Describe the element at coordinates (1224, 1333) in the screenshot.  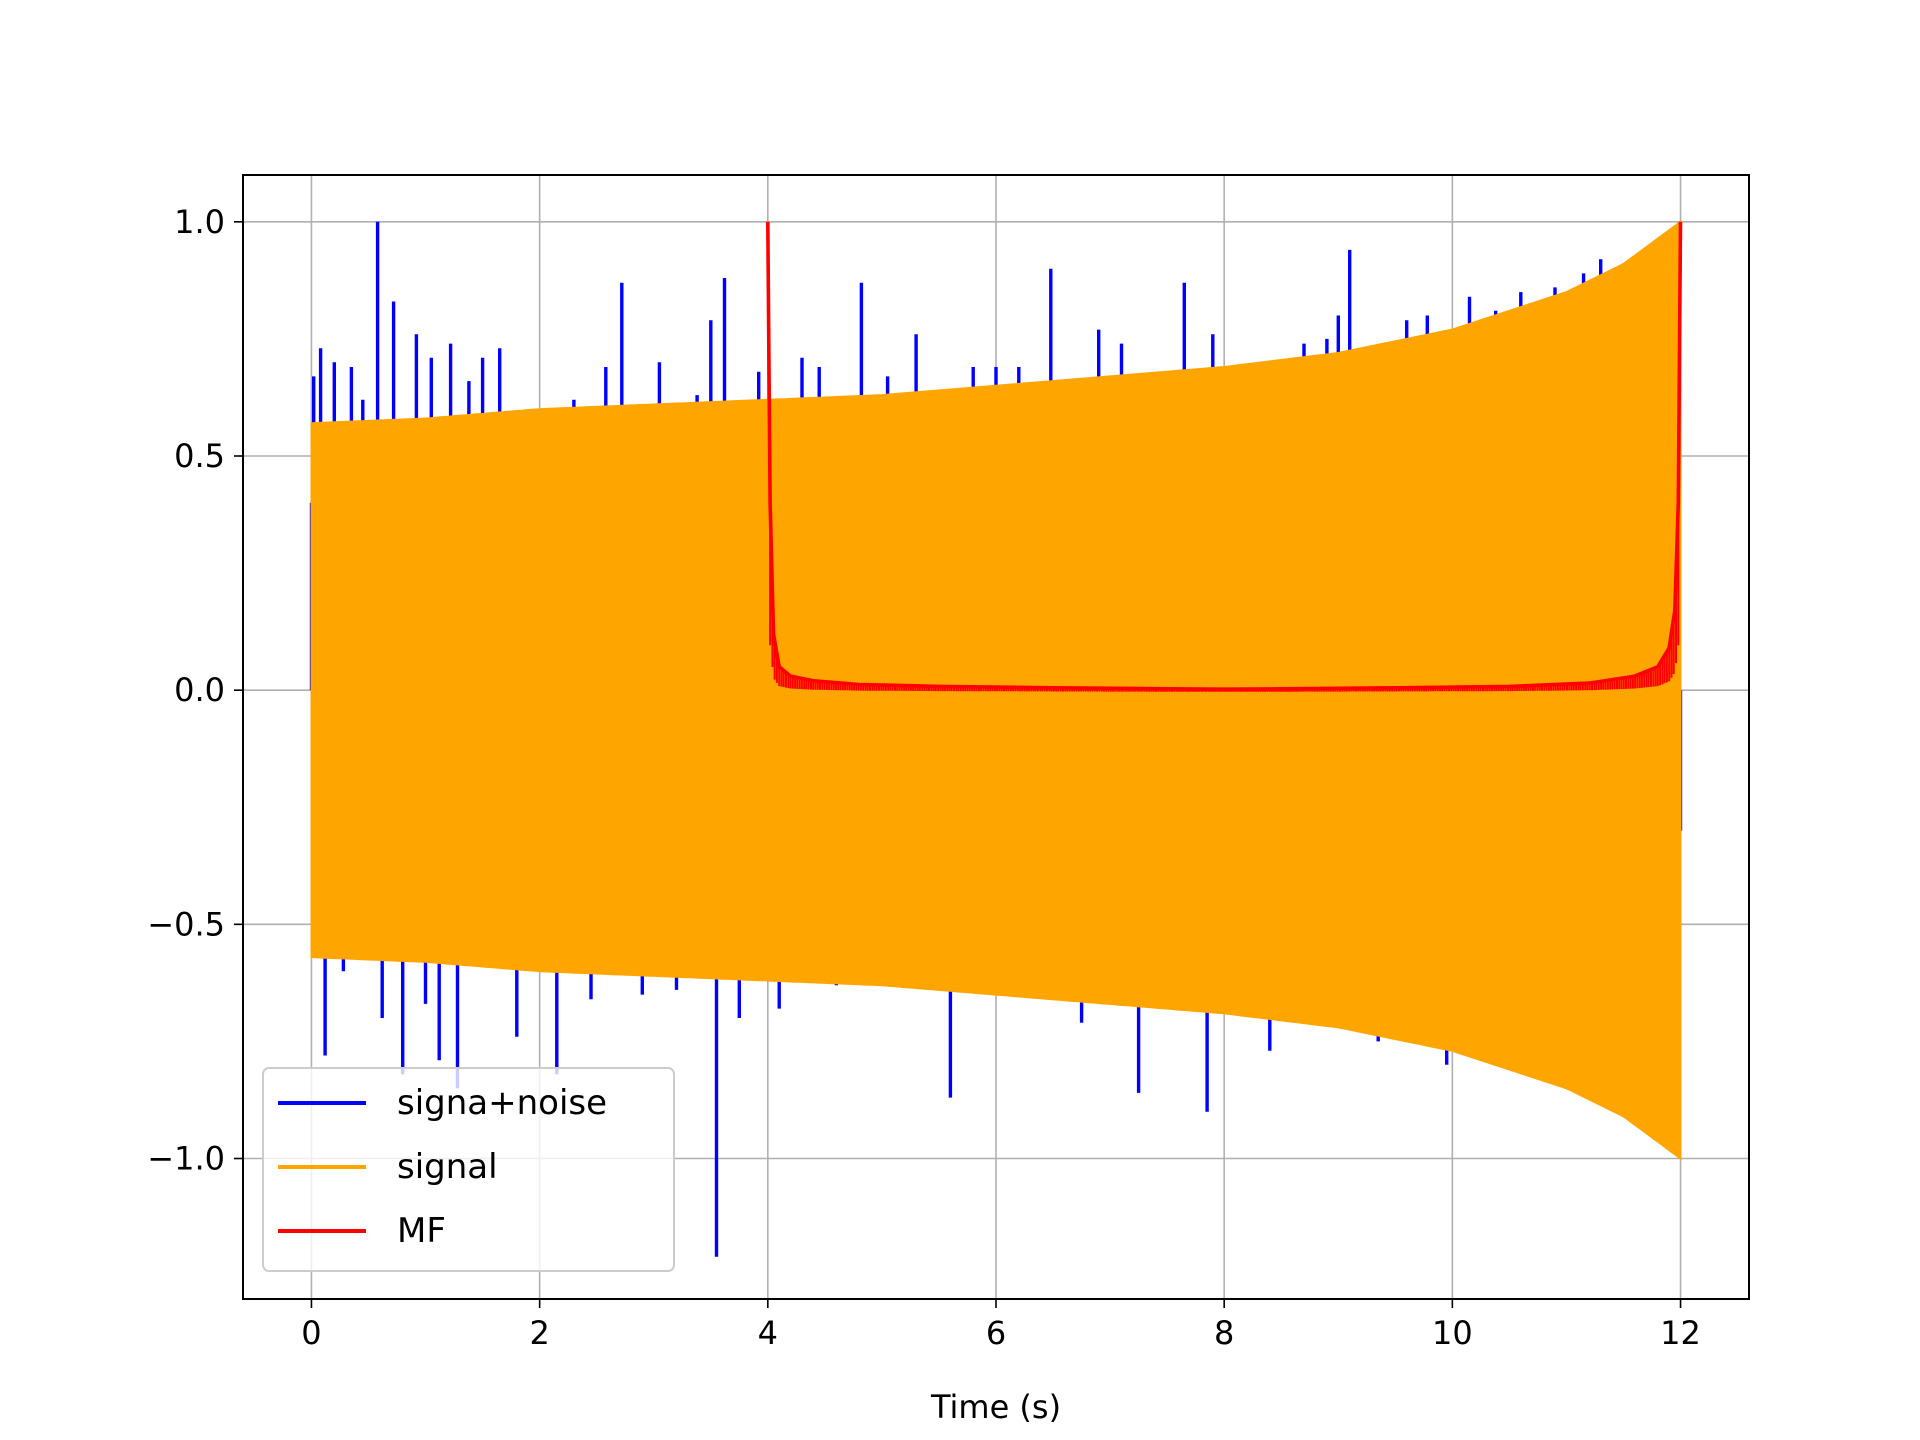
I see `x-tick-label: 8` at that location.